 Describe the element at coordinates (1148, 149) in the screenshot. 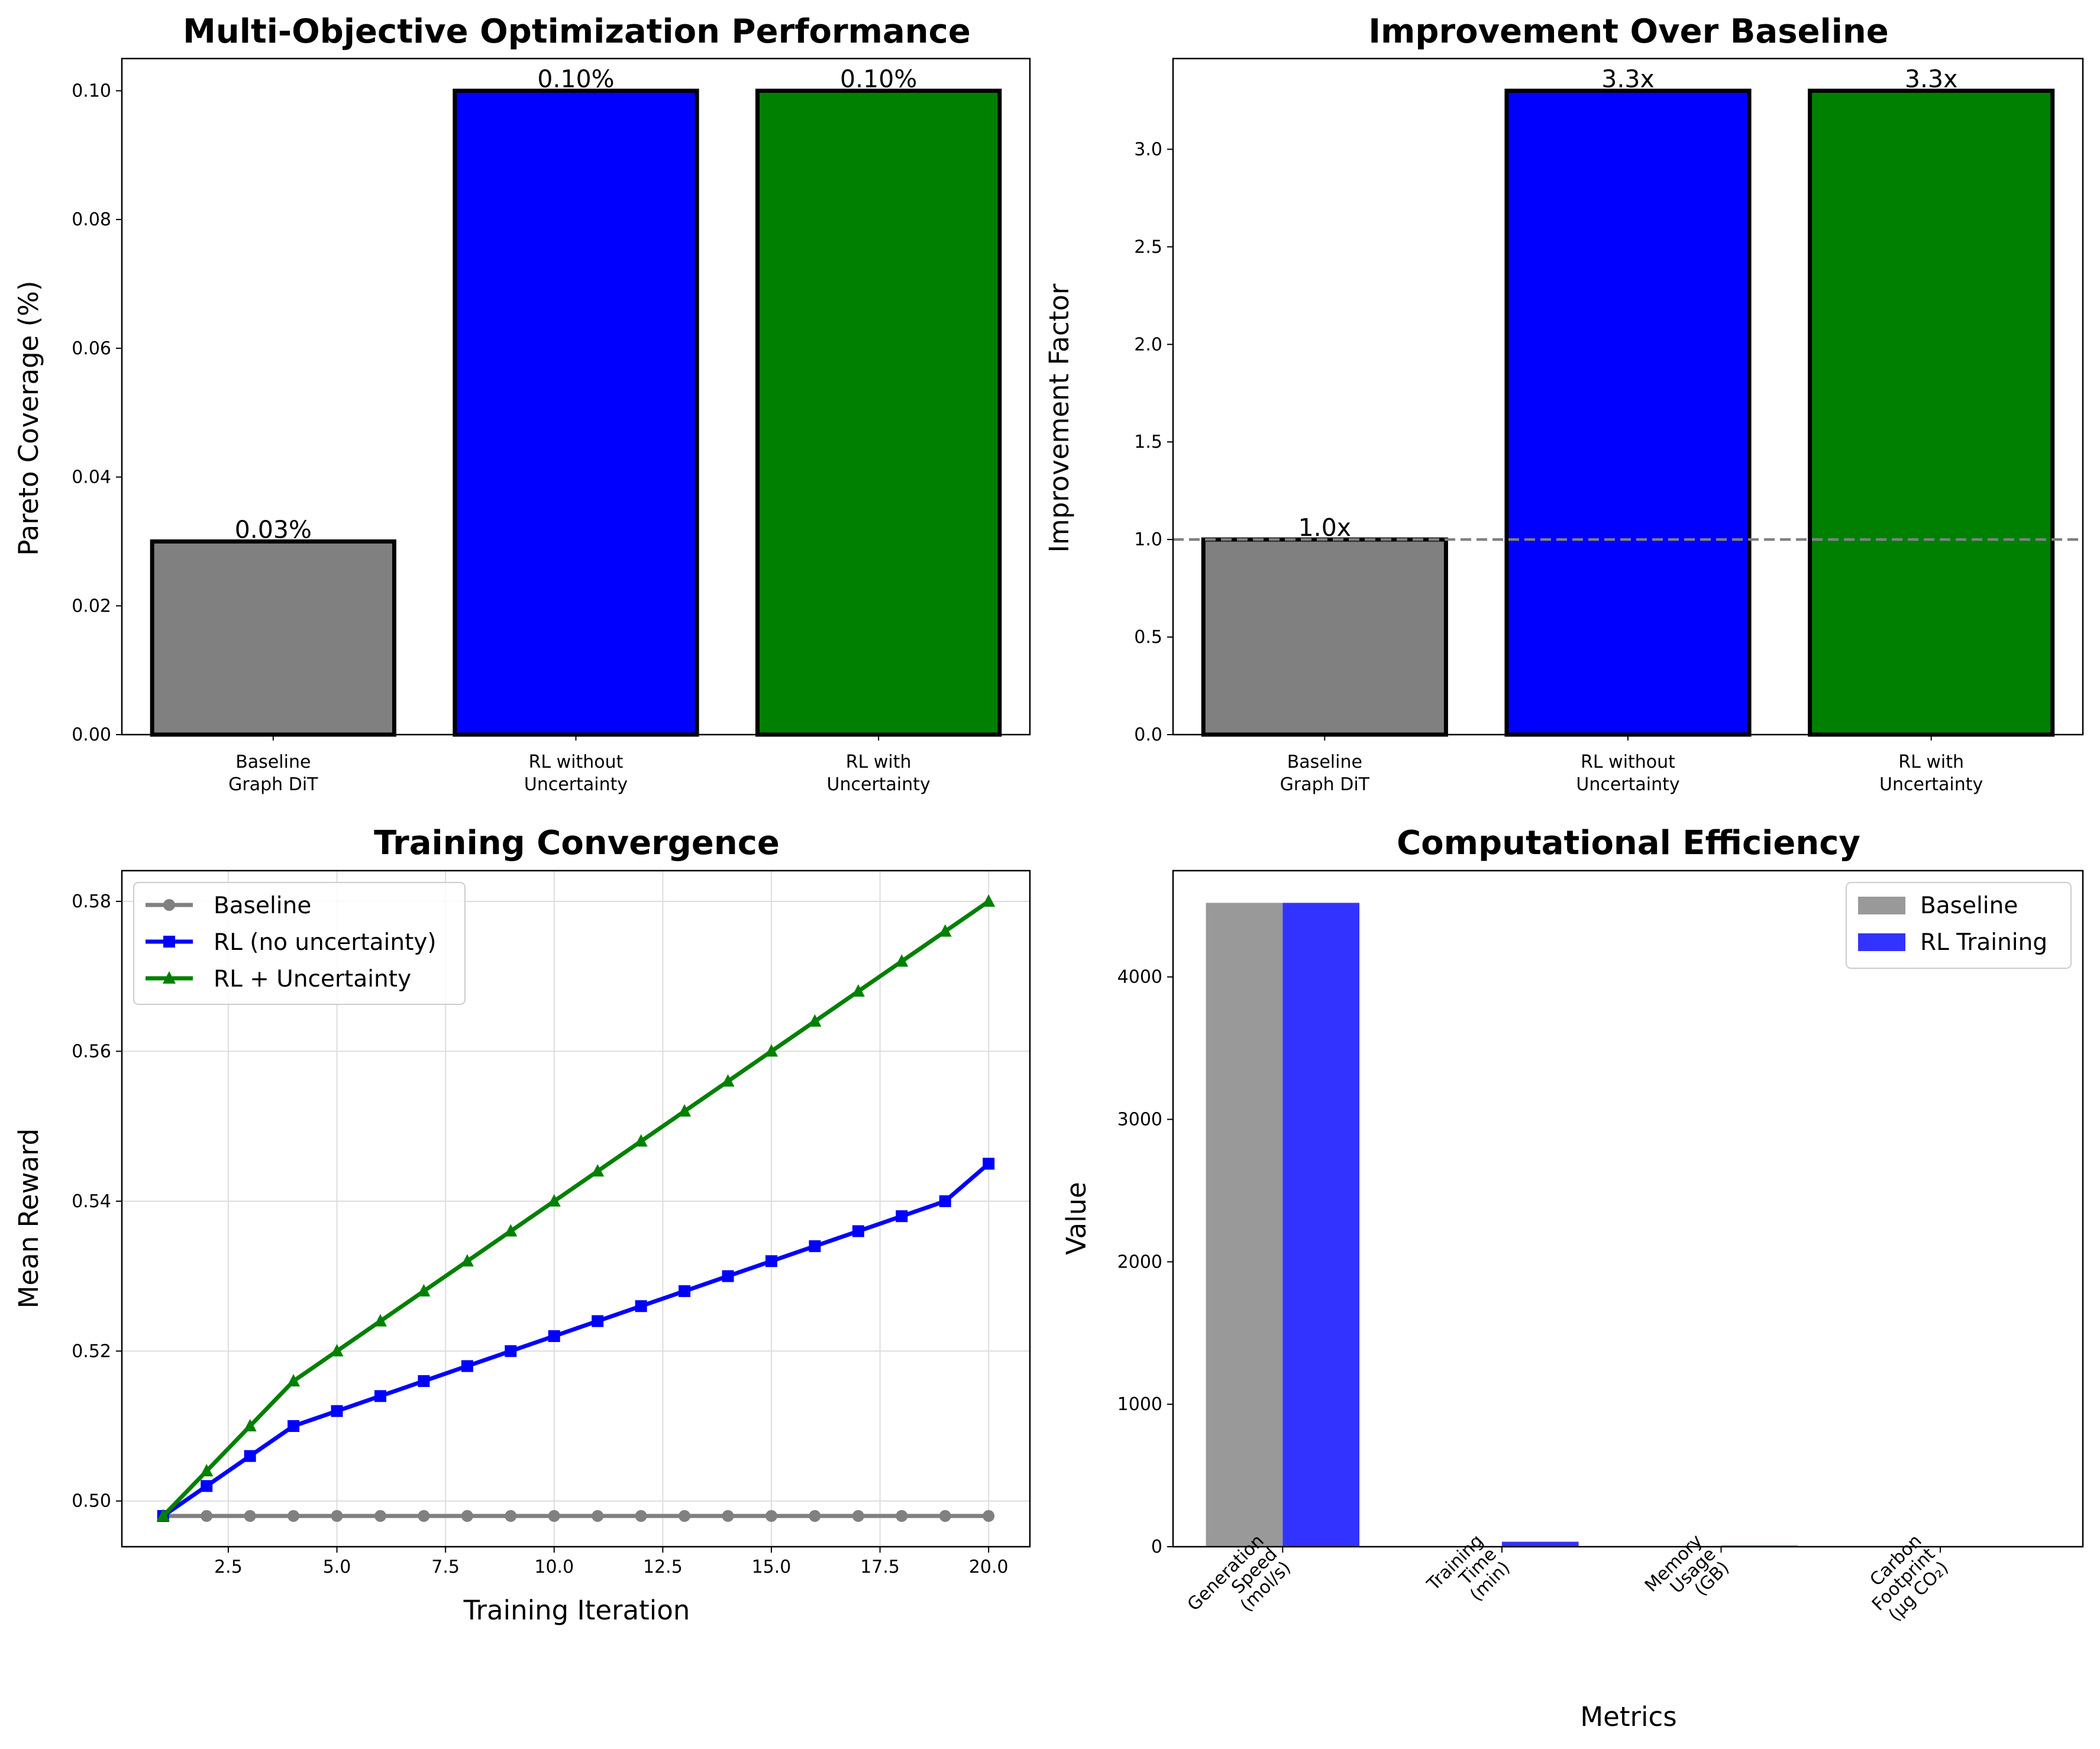

I see `y-tick-label: 3.0` at that location.